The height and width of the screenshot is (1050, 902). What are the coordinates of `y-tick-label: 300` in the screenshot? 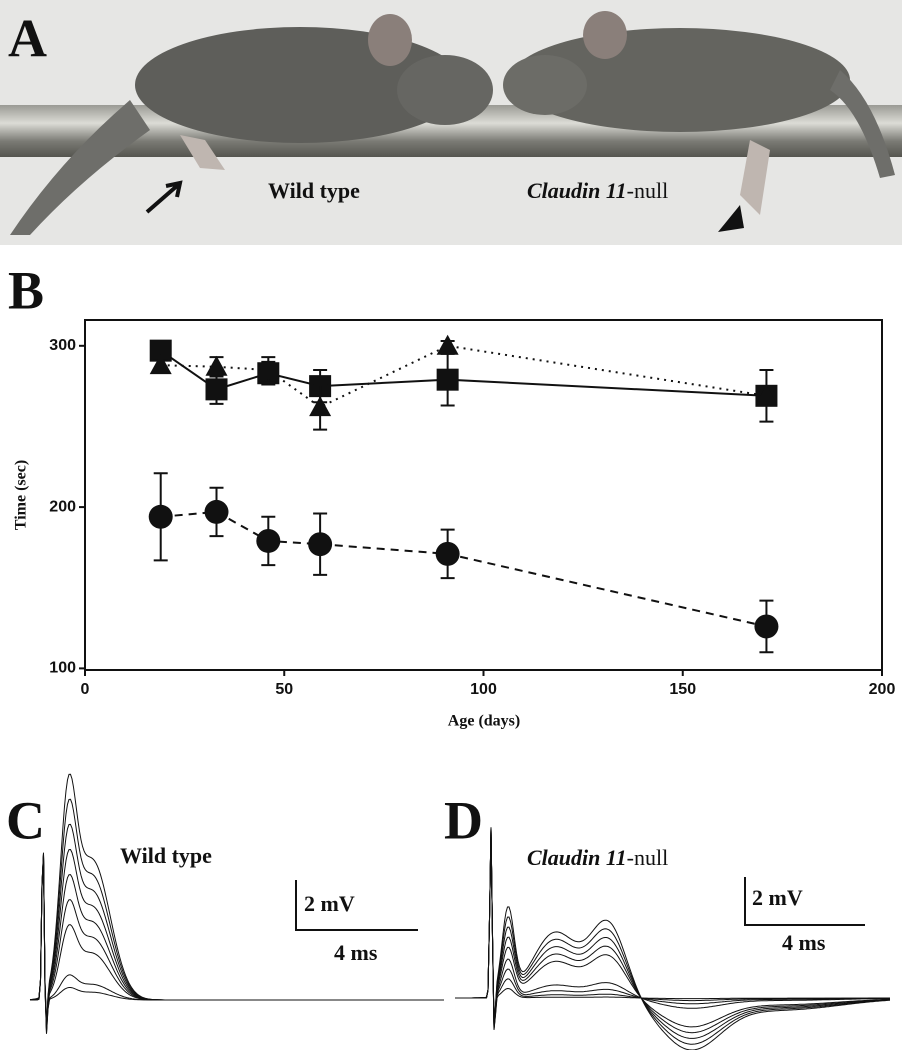 It's located at (62, 345).